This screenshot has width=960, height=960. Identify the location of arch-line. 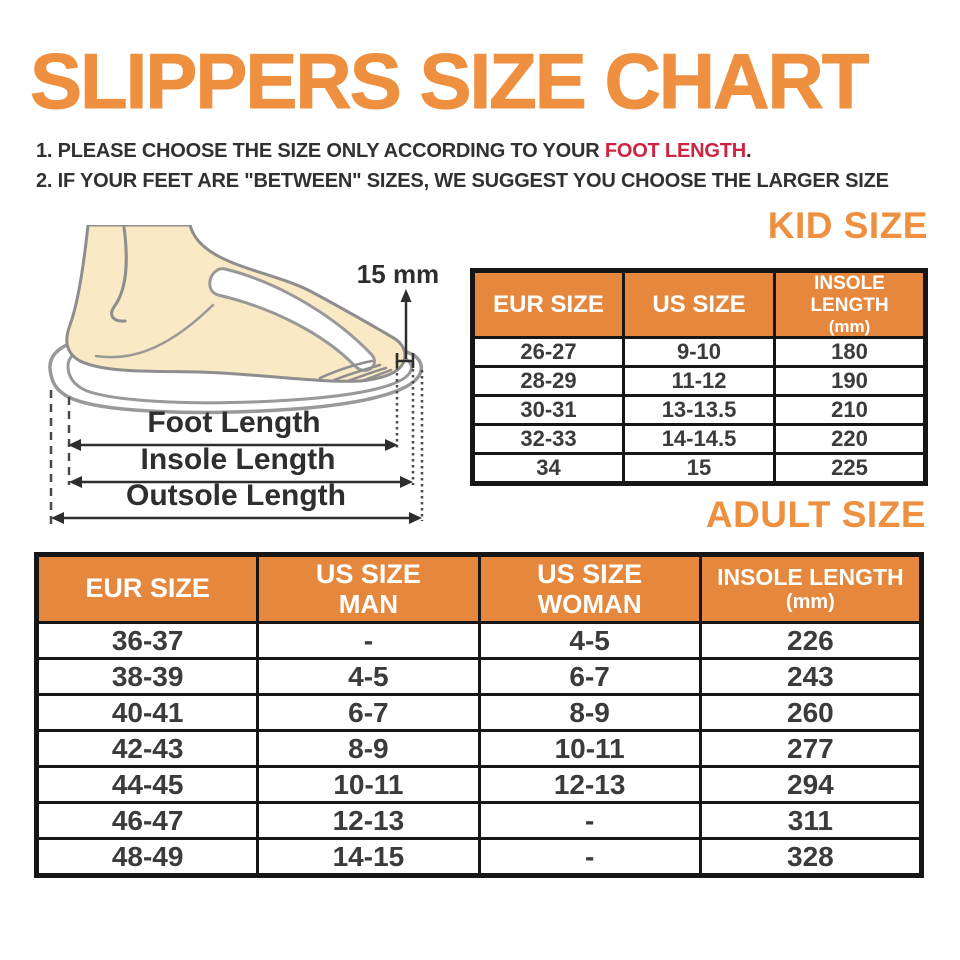
(154, 331).